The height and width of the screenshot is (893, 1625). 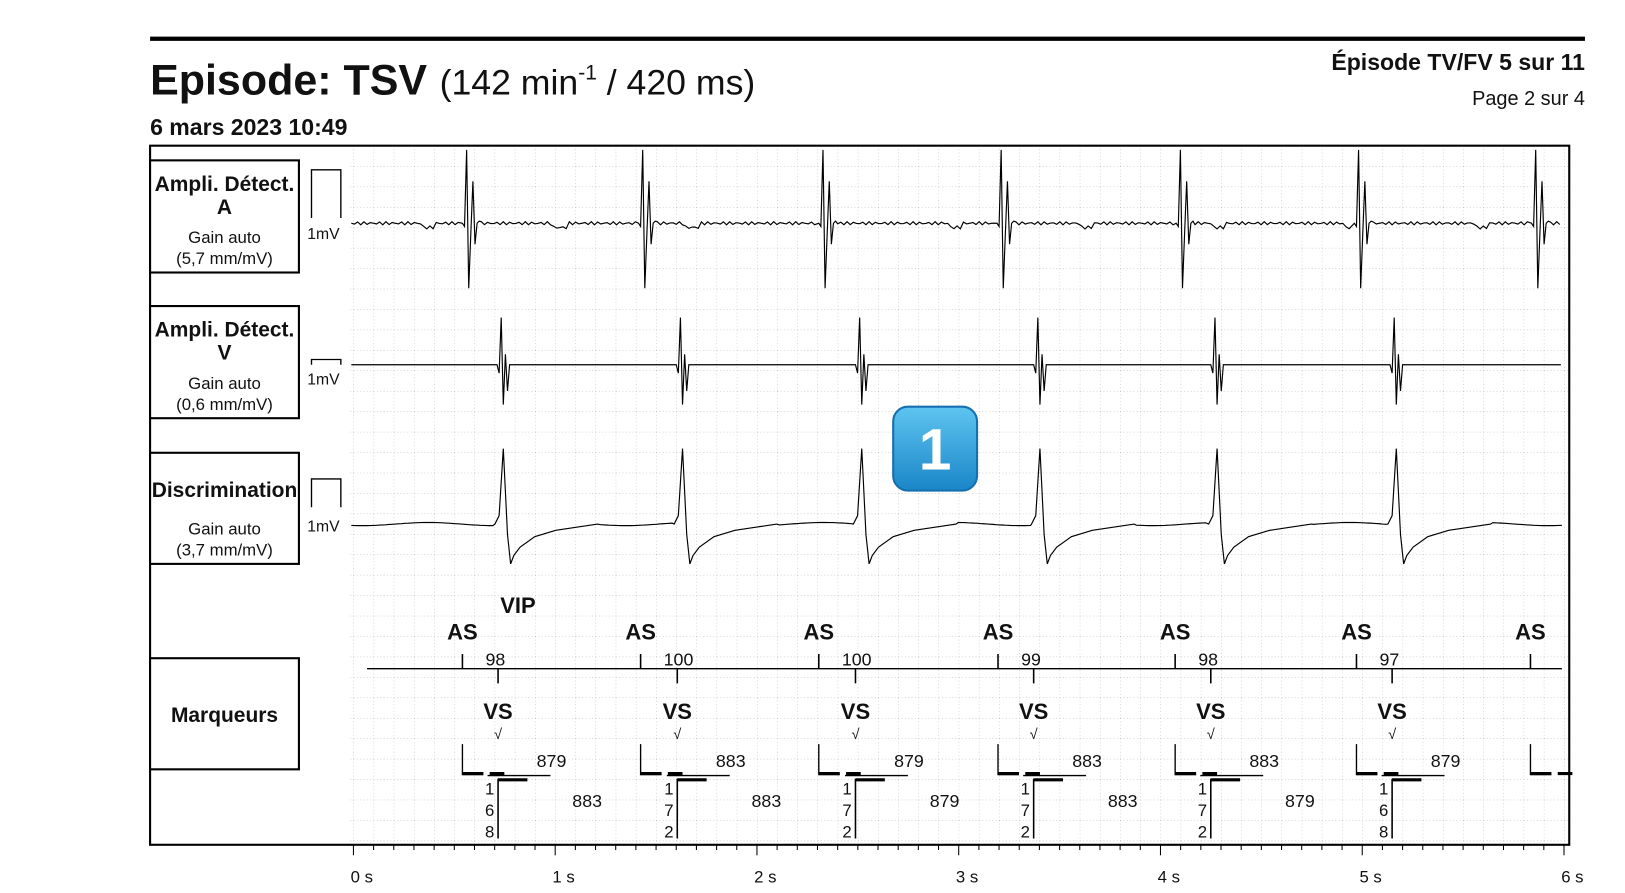 What do you see at coordinates (225, 490) in the screenshot?
I see `channel-title: Discrimination` at bounding box center [225, 490].